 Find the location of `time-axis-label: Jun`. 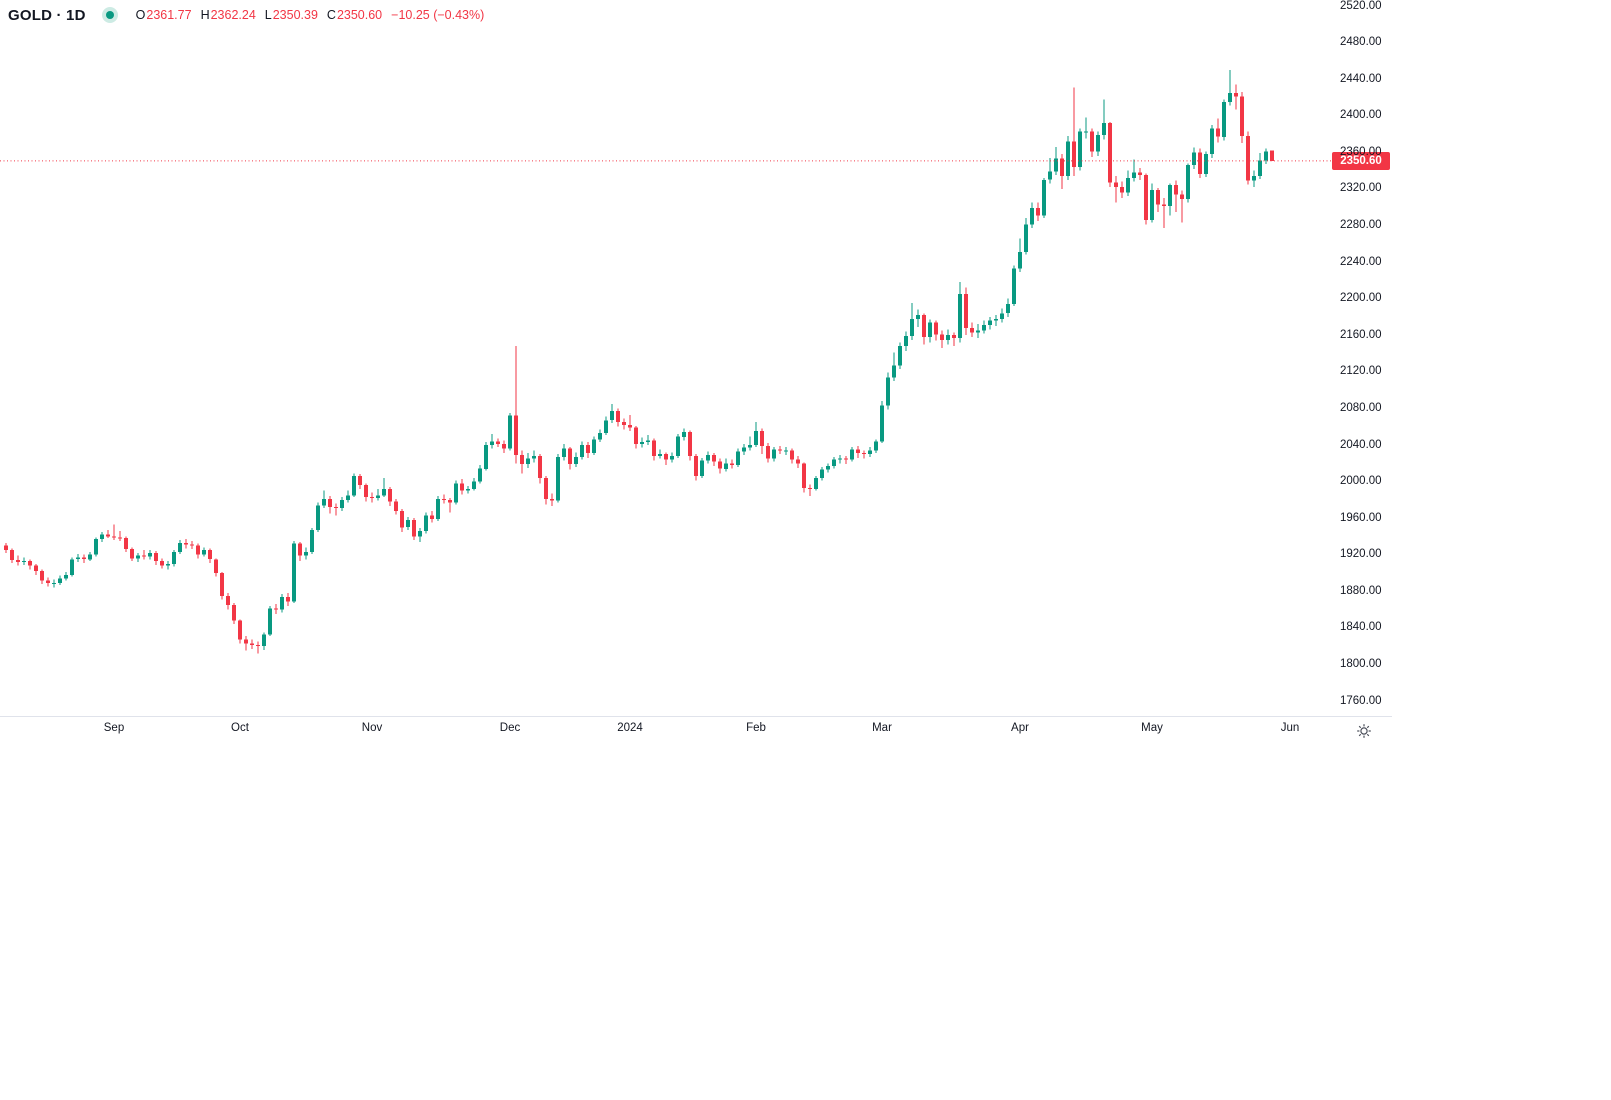

time-axis-label: Jun is located at coordinates (1290, 728).